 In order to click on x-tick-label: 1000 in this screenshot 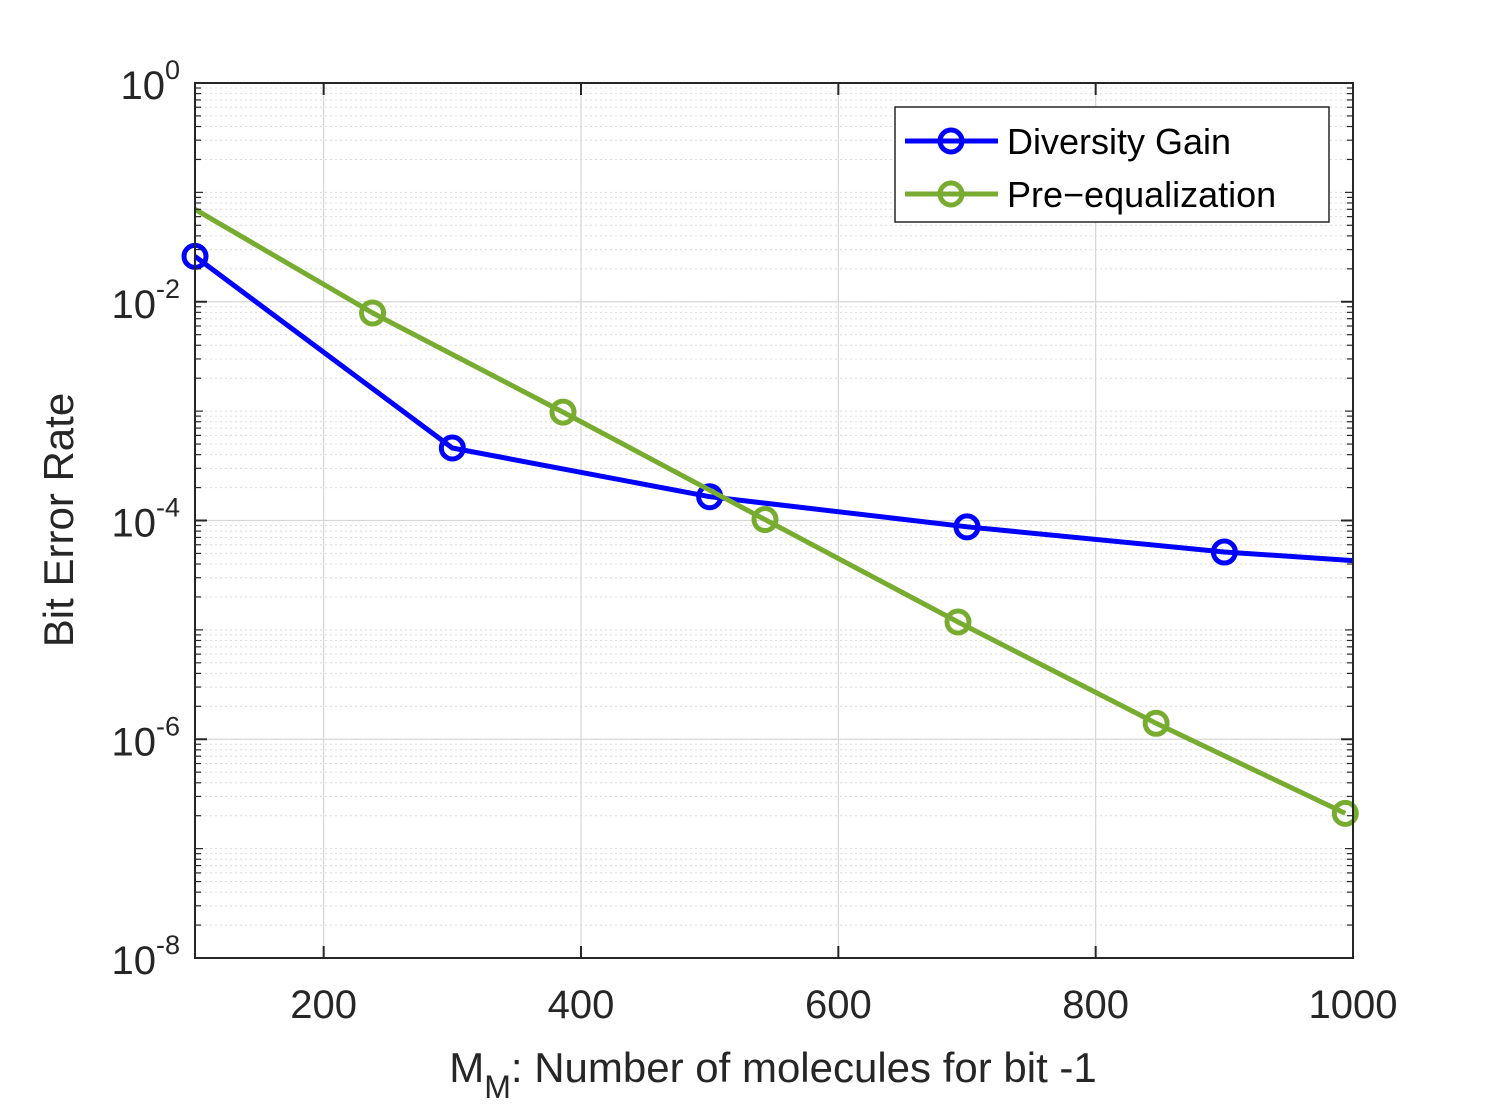, I will do `click(1353, 1005)`.